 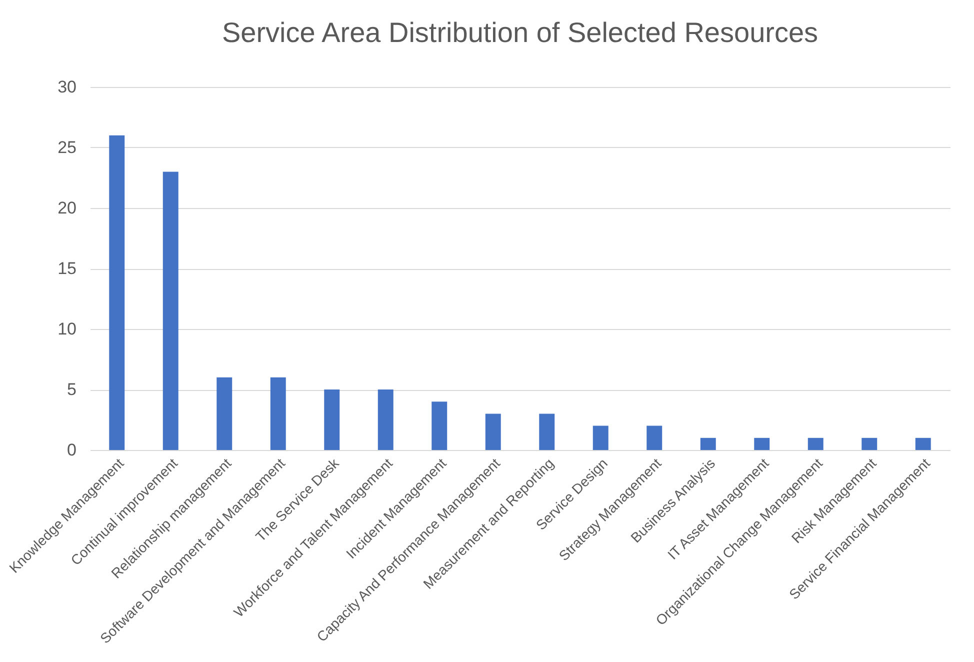 I want to click on y-tick-label: 15, so click(x=67, y=268).